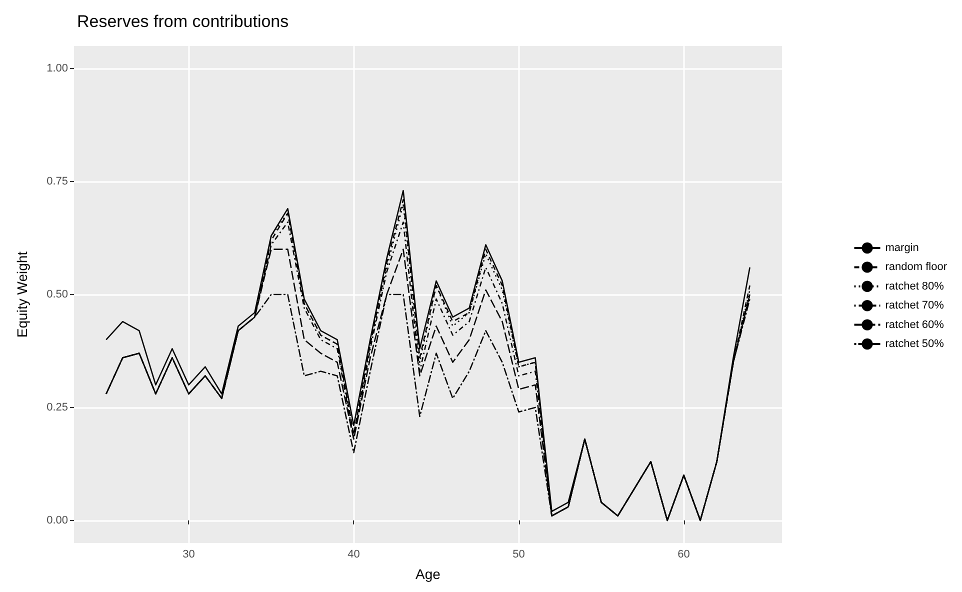  Describe the element at coordinates (518, 554) in the screenshot. I see `x-tick-label: 50` at that location.